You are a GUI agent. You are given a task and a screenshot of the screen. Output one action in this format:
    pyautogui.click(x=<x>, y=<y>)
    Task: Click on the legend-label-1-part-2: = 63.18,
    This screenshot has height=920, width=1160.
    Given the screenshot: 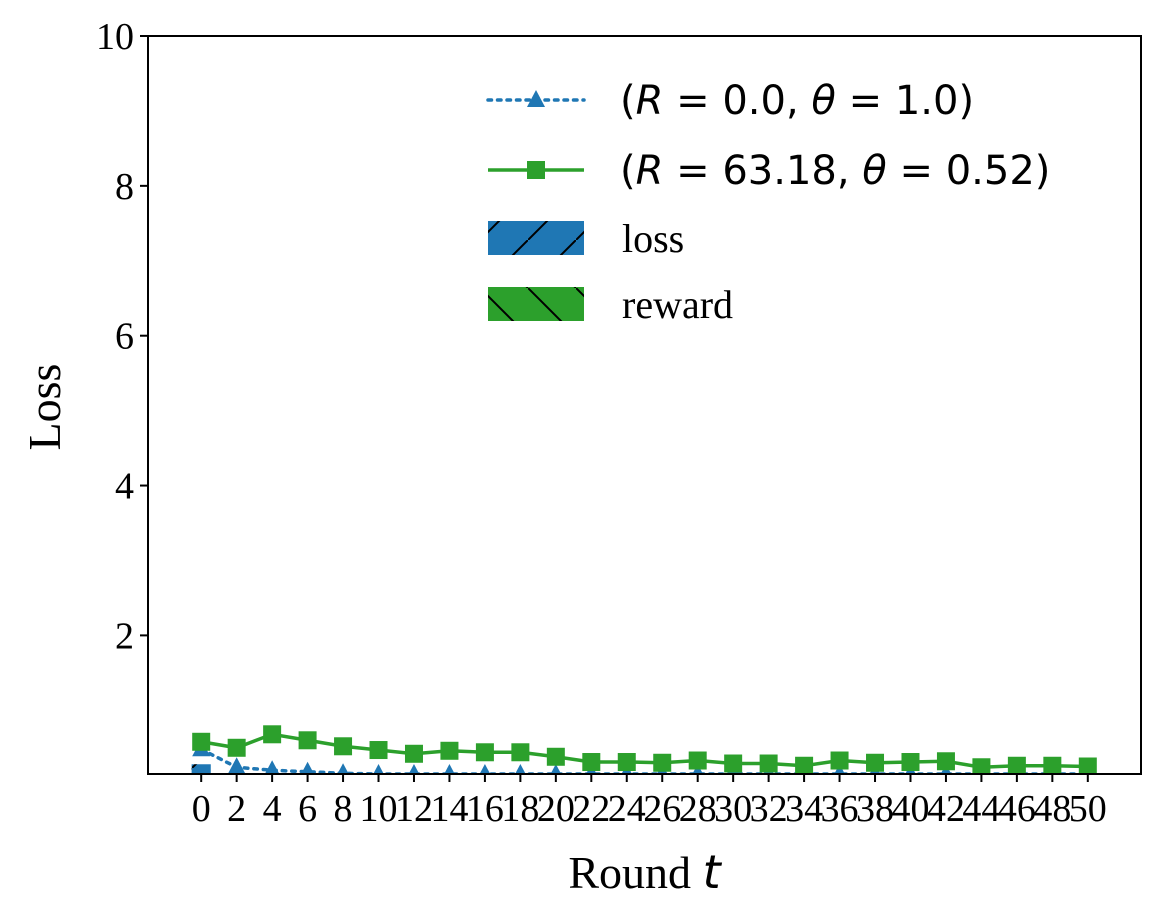 What is the action you would take?
    pyautogui.click(x=762, y=171)
    